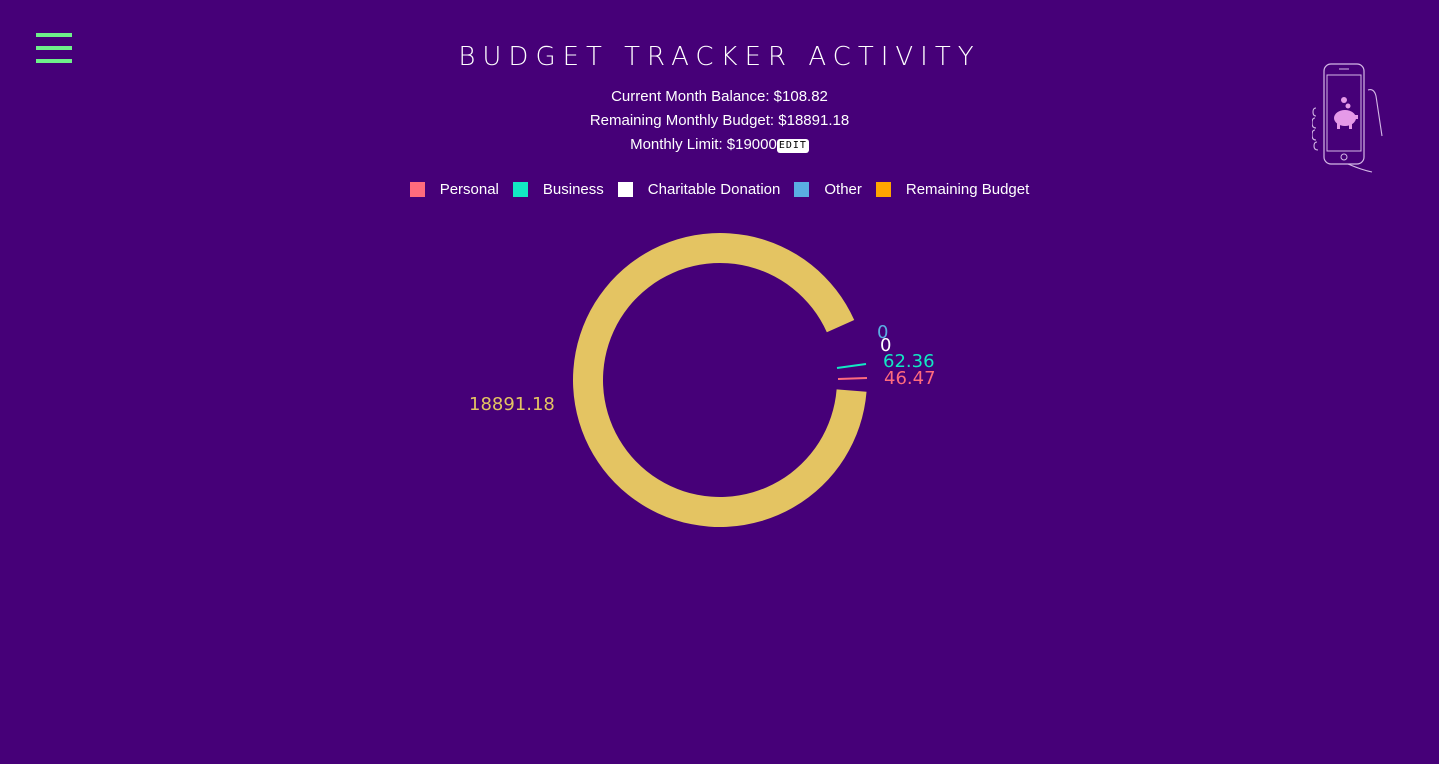 This screenshot has height=764, width=1439. I want to click on legend-item-personal: Personal, so click(454, 189).